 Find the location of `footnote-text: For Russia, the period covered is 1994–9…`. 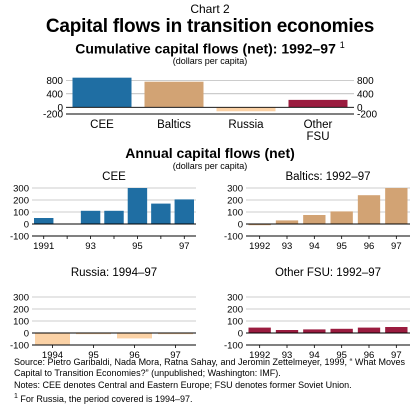

footnote-text: For Russia, the period covered is 1994–9… is located at coordinates (105, 399).